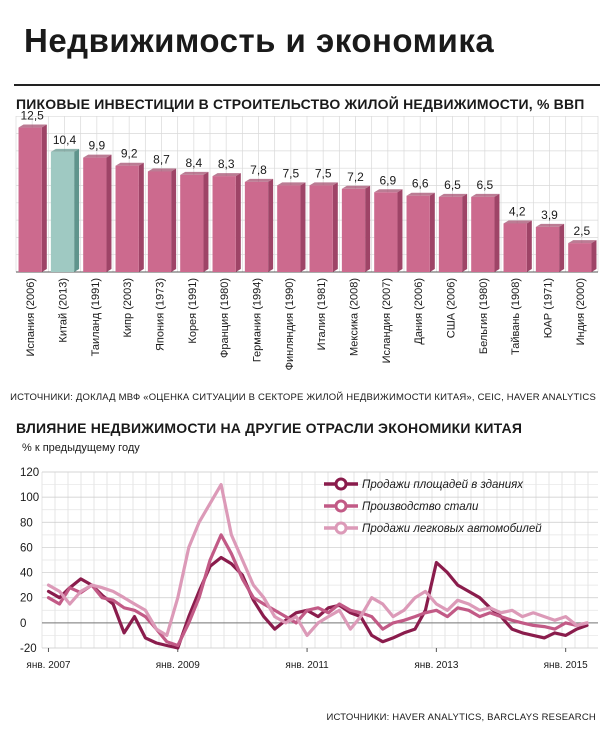 The height and width of the screenshot is (738, 614). Describe the element at coordinates (193, 163) in the screenshot. I see `bar-value-label: 8,4` at that location.